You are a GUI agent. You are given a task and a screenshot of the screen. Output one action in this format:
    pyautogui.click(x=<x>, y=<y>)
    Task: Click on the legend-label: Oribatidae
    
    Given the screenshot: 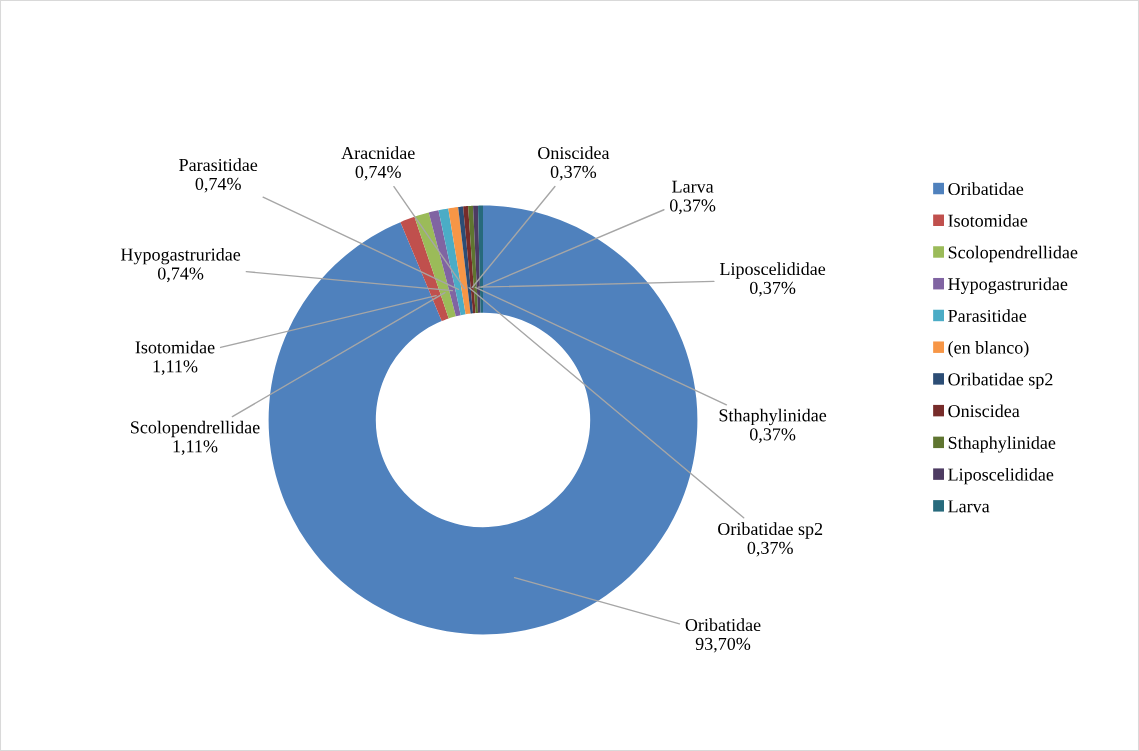 What is the action you would take?
    pyautogui.click(x=986, y=189)
    